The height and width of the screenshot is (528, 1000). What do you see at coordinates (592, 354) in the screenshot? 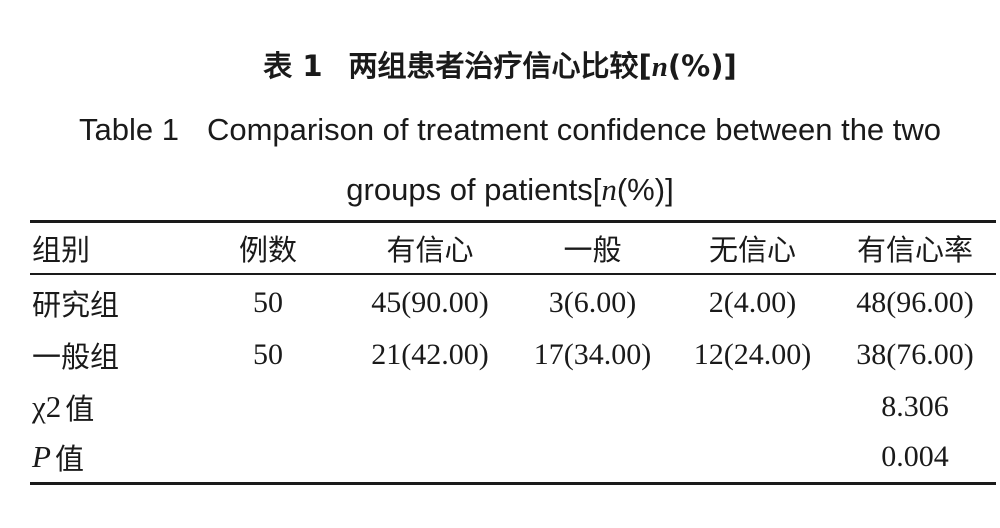
I see `row-neutral: 17(34.00)` at bounding box center [592, 354].